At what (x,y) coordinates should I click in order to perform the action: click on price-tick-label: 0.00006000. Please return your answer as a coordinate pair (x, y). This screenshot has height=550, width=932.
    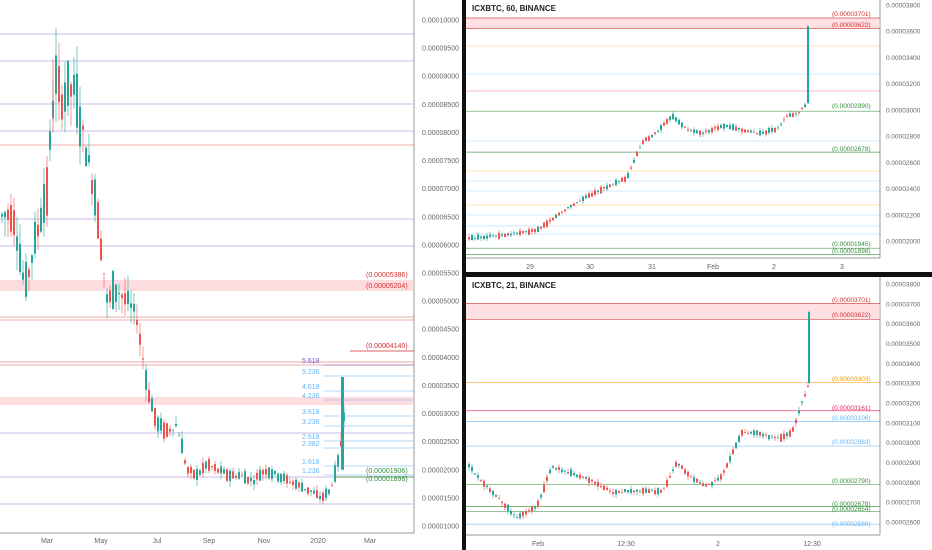
    Looking at the image, I should click on (440, 245).